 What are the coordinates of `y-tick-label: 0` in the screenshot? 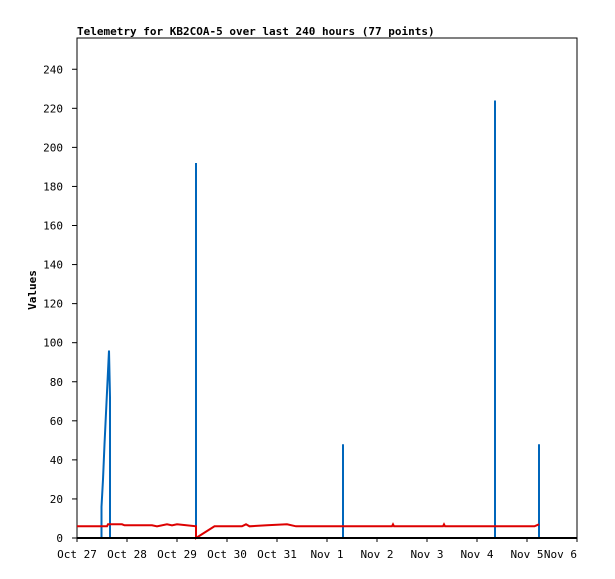 It's located at (59, 538).